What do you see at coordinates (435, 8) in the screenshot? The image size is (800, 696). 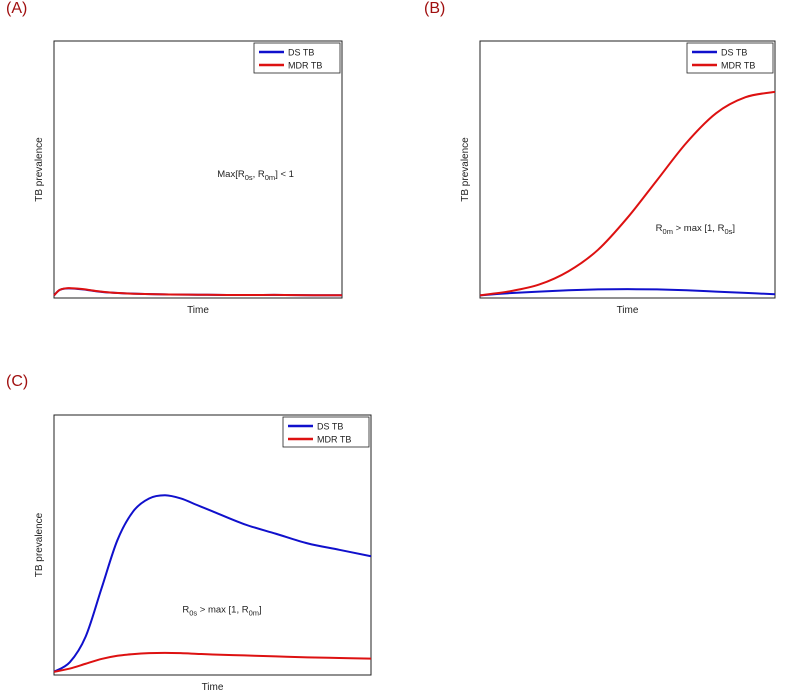 I see `panel-label-b: (B)` at bounding box center [435, 8].